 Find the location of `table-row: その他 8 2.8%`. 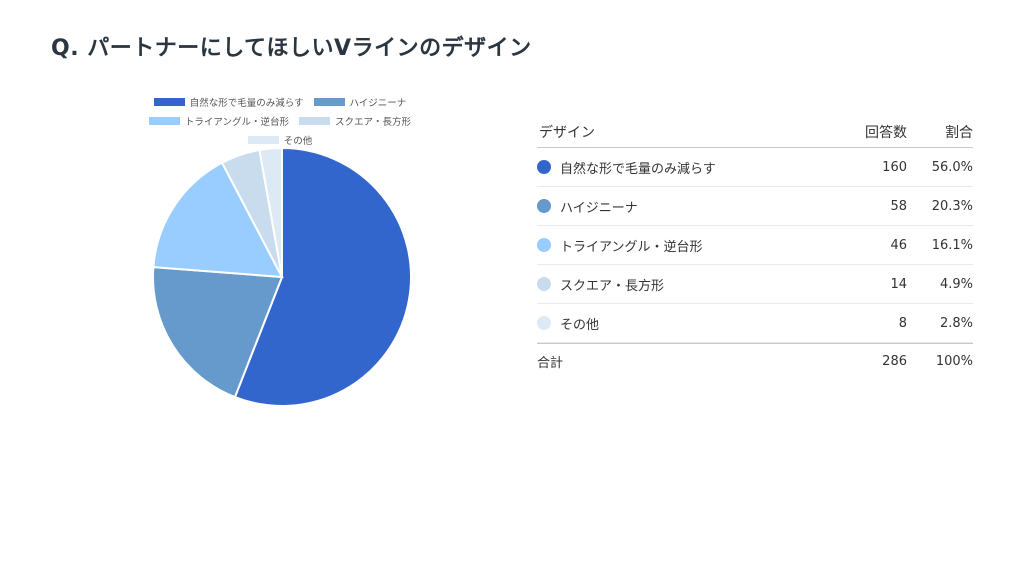

table-row: その他 8 2.8% is located at coordinates (755, 323).